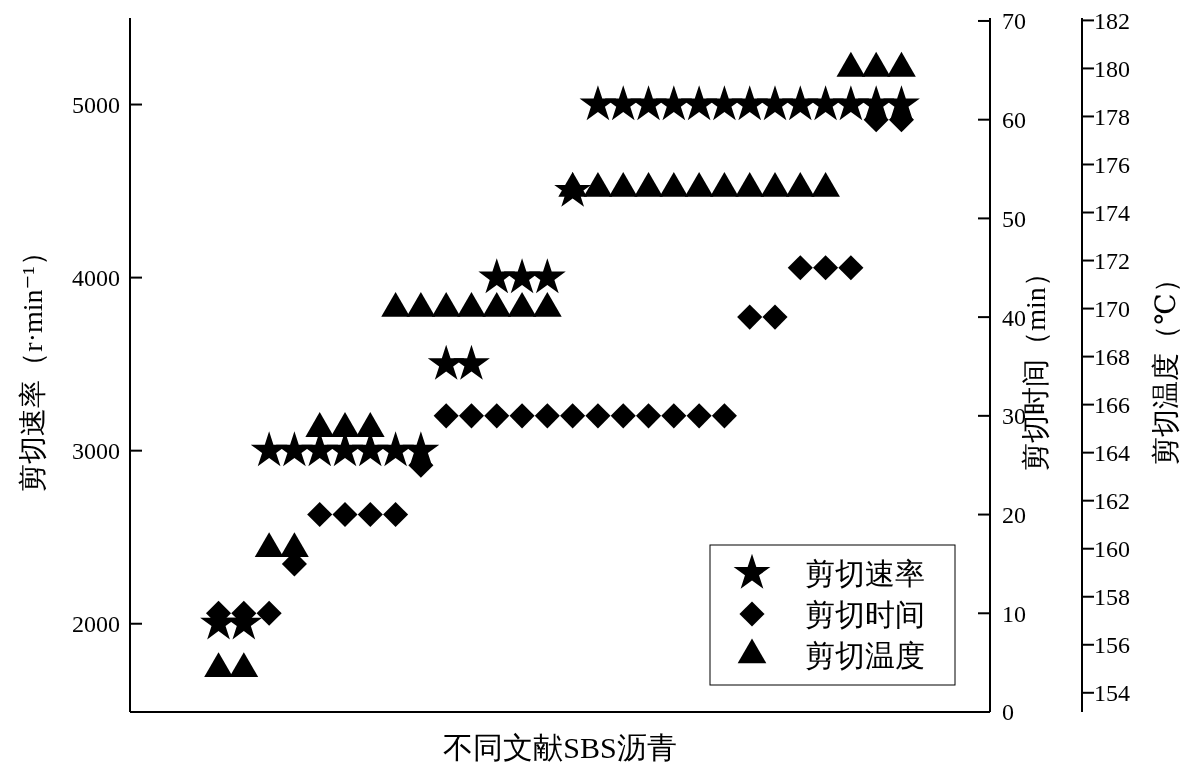 This screenshot has height=767, width=1201. I want to click on y2-tick-label: 20, so click(1014, 514).